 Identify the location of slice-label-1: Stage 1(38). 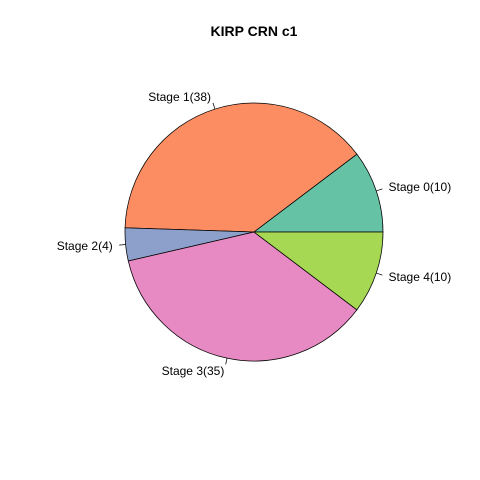
(179, 97).